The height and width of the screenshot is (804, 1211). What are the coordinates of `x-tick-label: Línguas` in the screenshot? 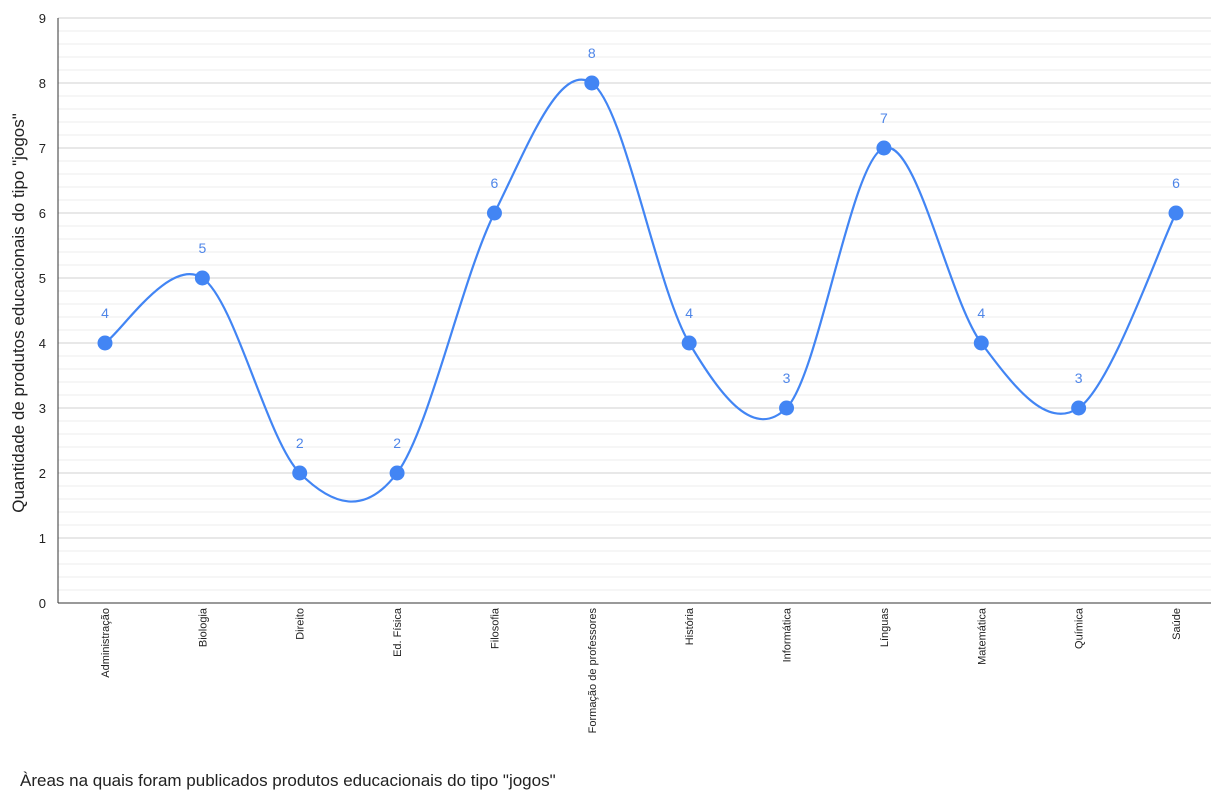 It's located at (885, 628).